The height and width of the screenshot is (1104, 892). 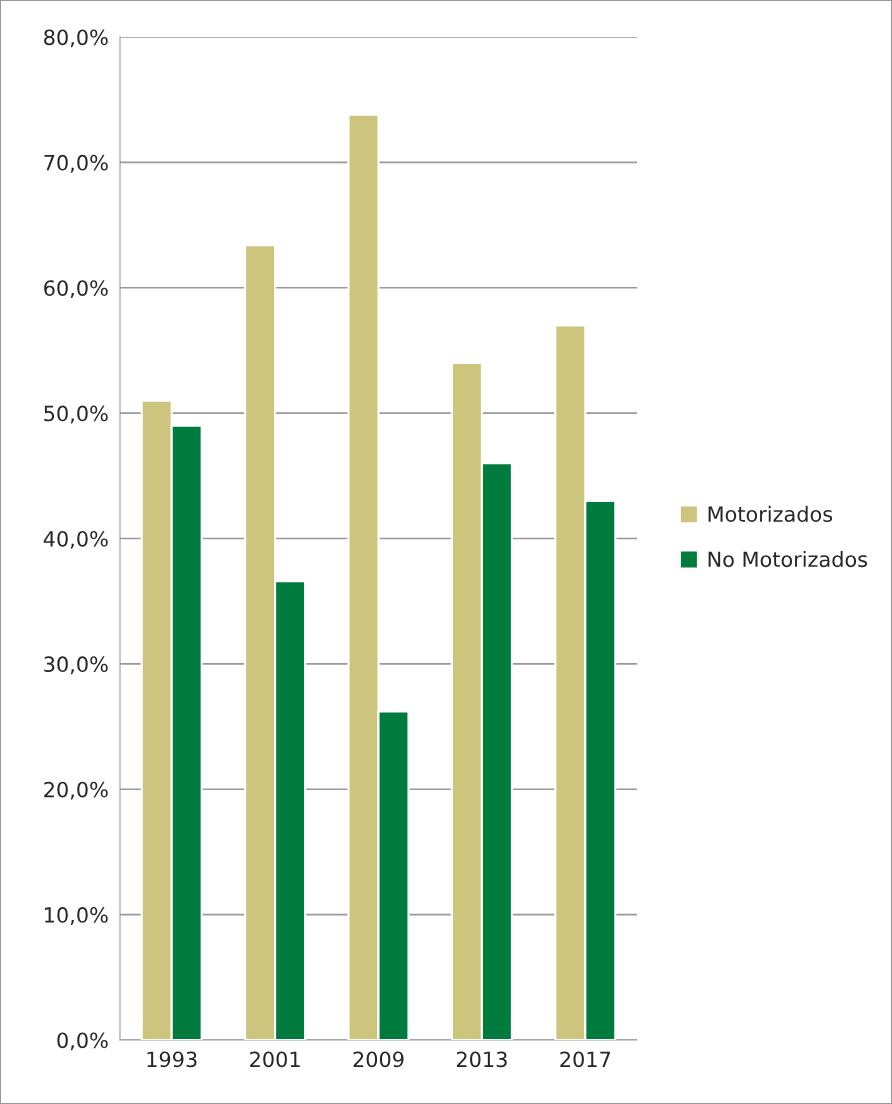 I want to click on y-tick-label: 50,0%, so click(x=76, y=414).